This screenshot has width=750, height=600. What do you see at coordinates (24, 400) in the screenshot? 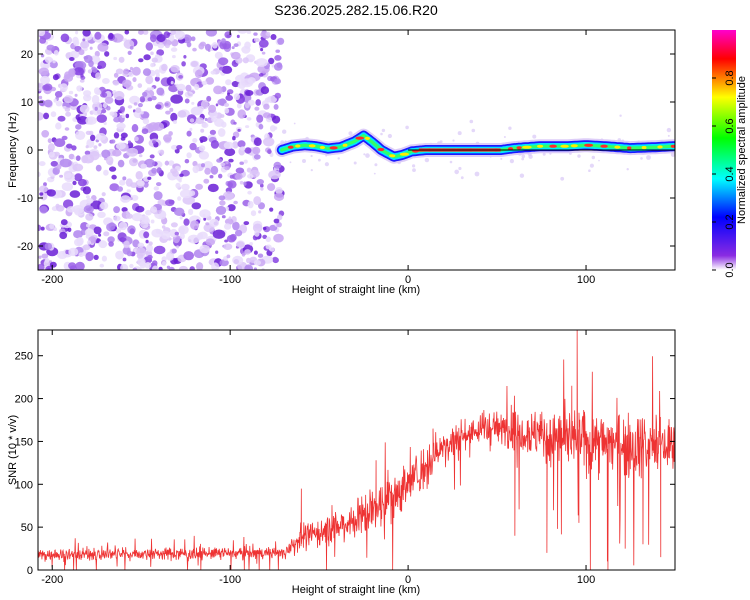
I see `y-tick-label: 200` at bounding box center [24, 400].